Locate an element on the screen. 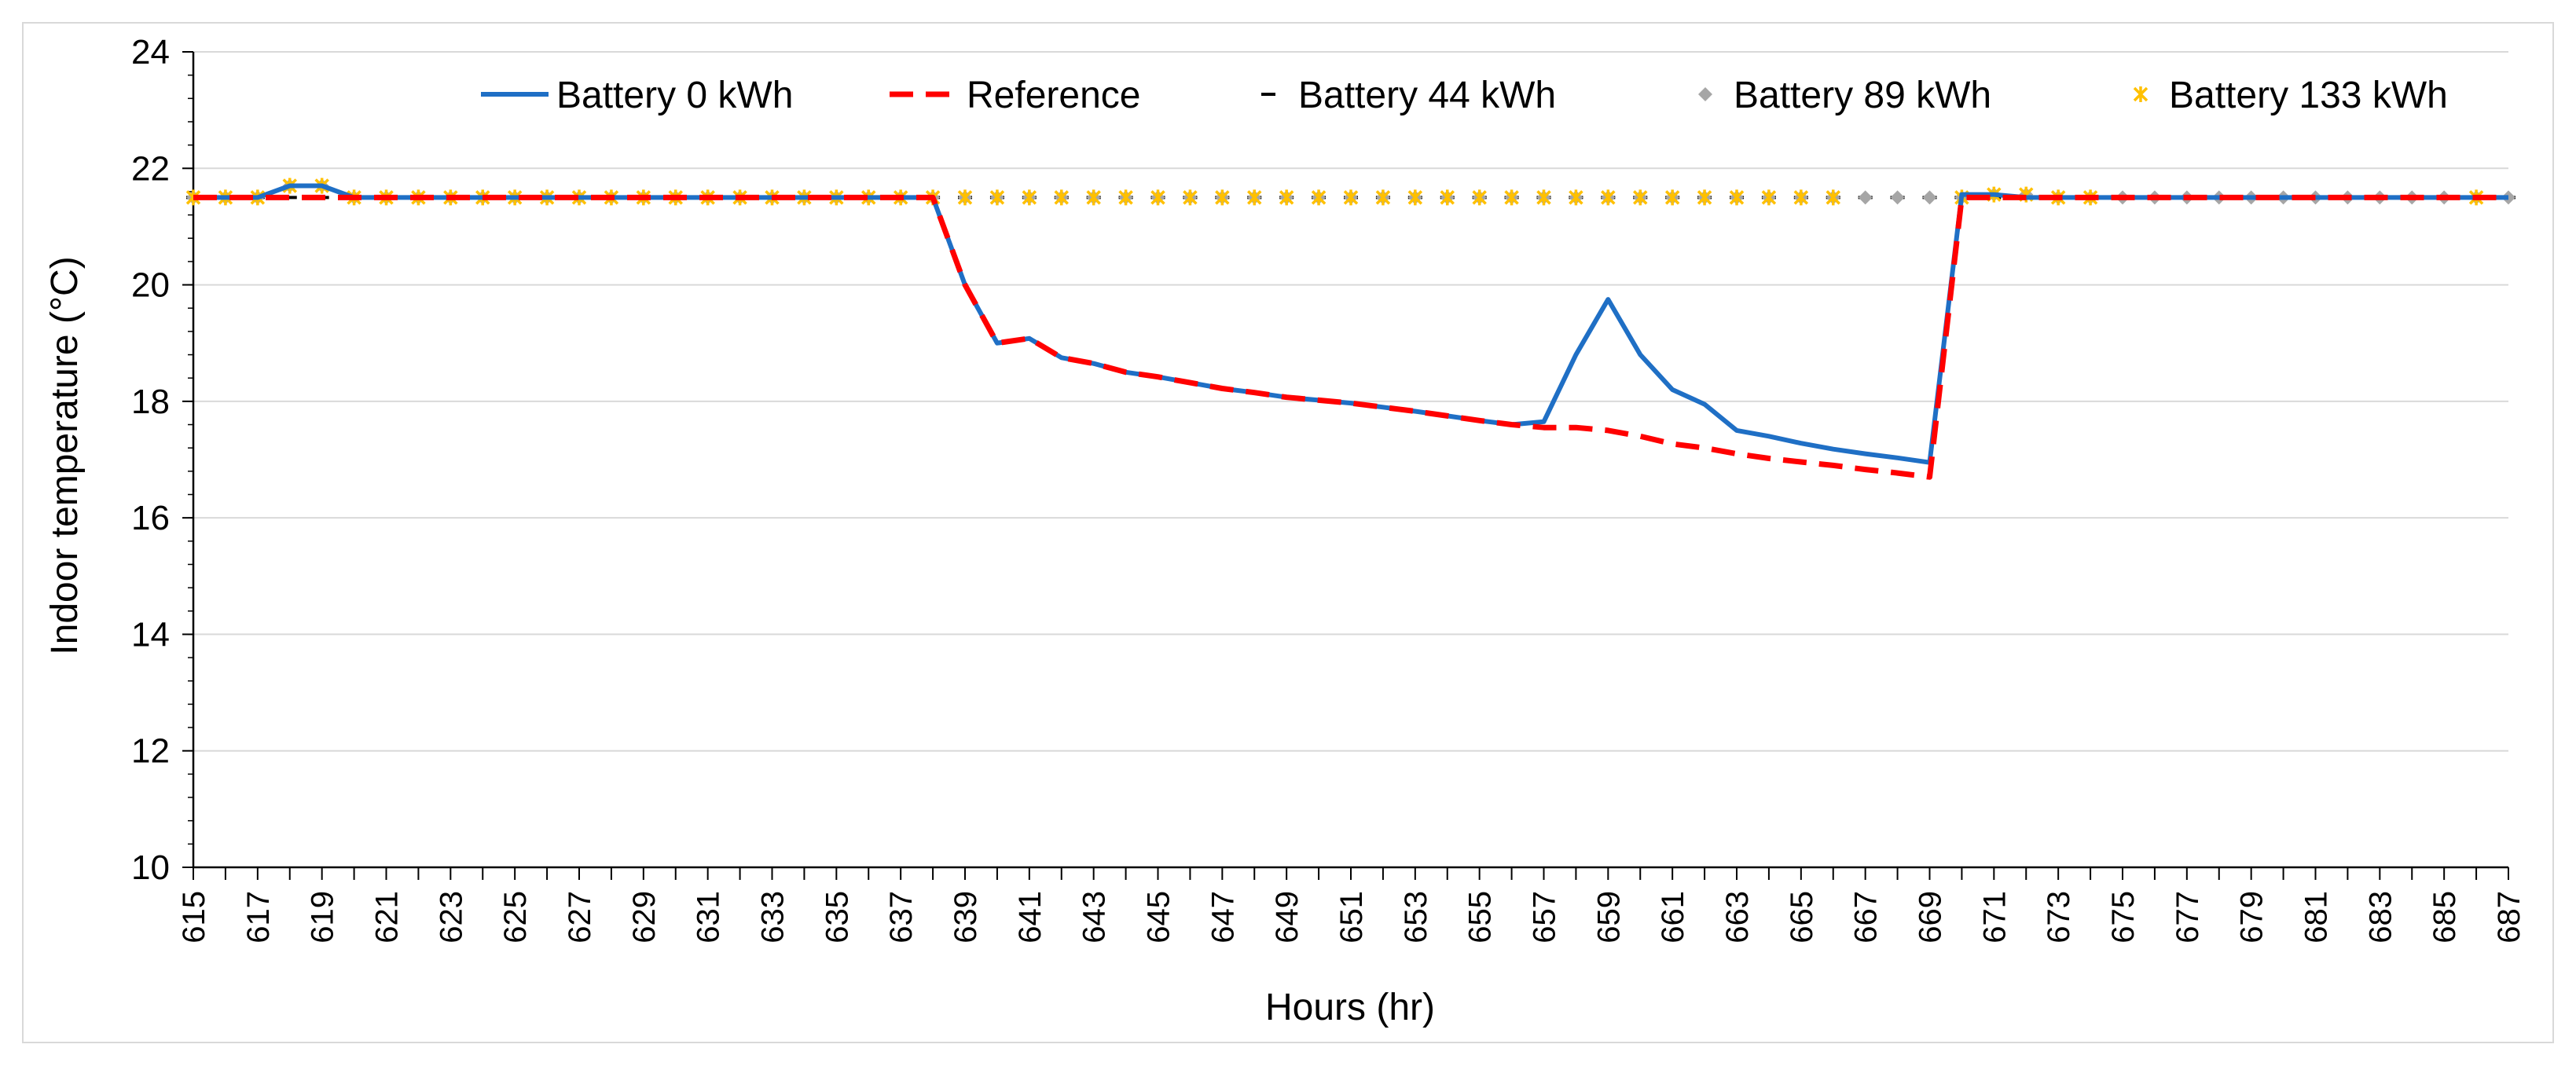 The width and height of the screenshot is (2576, 1070). legend-item-battery-0-kwh: Battery 0 kWh is located at coordinates (637, 95).